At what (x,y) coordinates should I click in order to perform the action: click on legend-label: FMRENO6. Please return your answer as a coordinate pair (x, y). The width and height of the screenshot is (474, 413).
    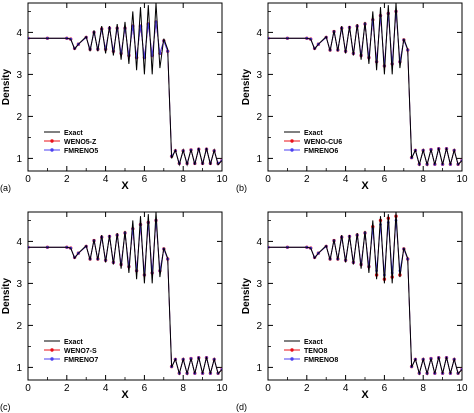
    Looking at the image, I should click on (321, 151).